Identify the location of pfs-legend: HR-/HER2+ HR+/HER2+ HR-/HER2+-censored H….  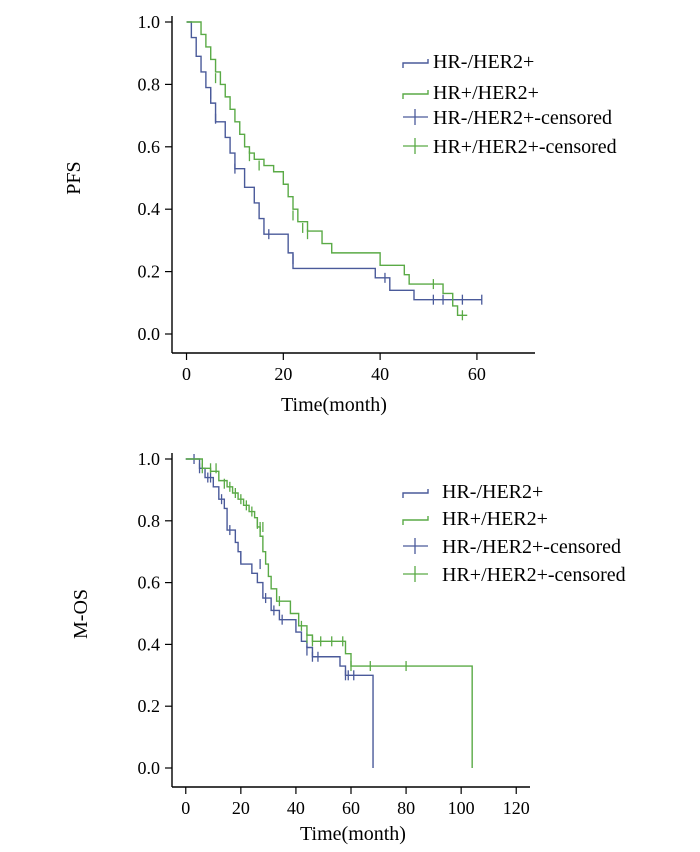
(509, 104).